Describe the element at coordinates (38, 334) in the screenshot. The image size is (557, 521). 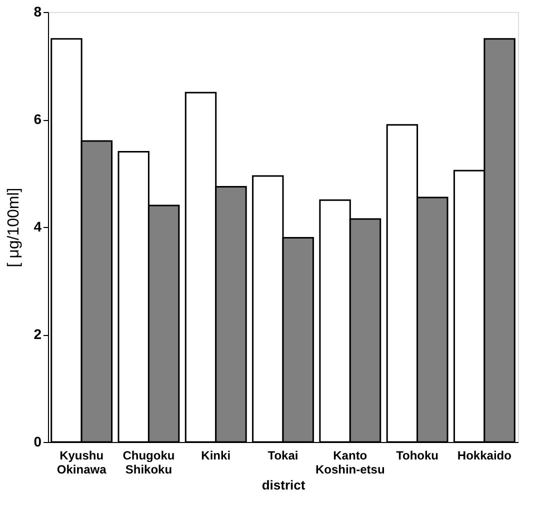
I see `y-tick-label: 2` at that location.